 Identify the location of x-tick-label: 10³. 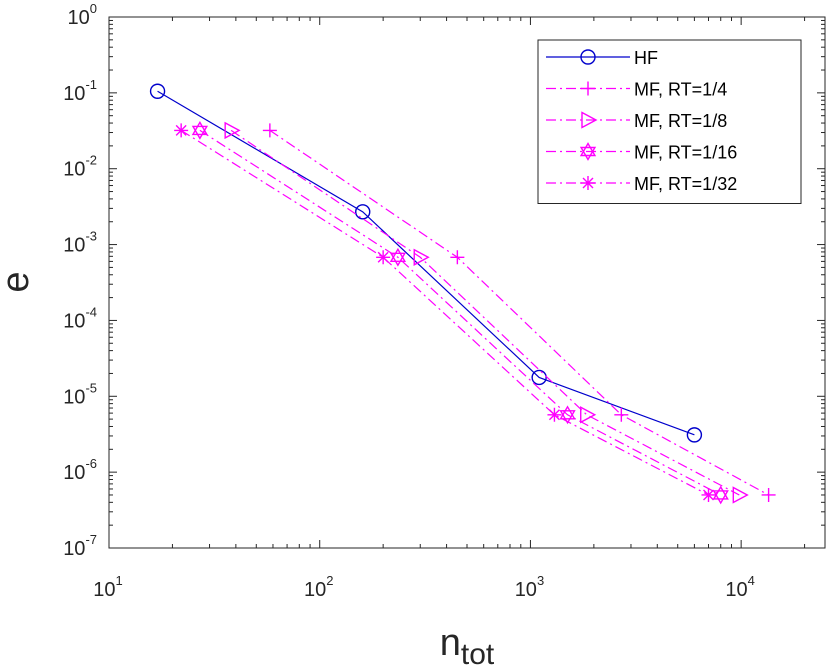
(529, 587).